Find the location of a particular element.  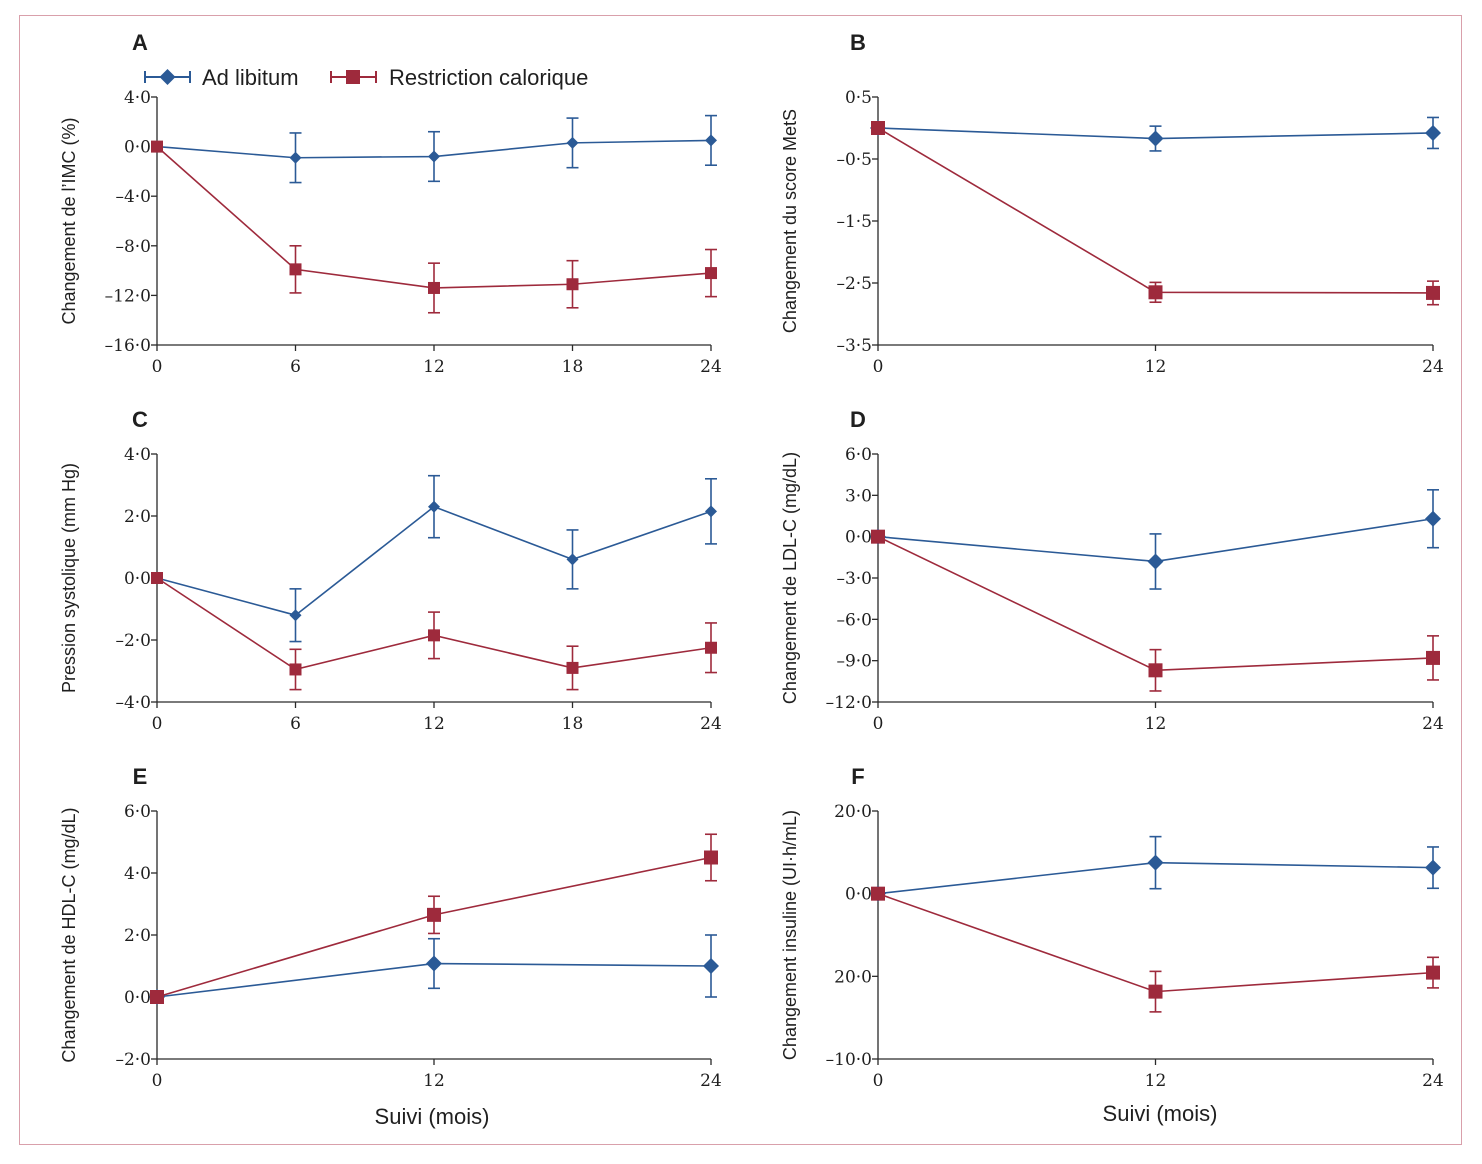

panel-letter: F is located at coordinates (857, 776).